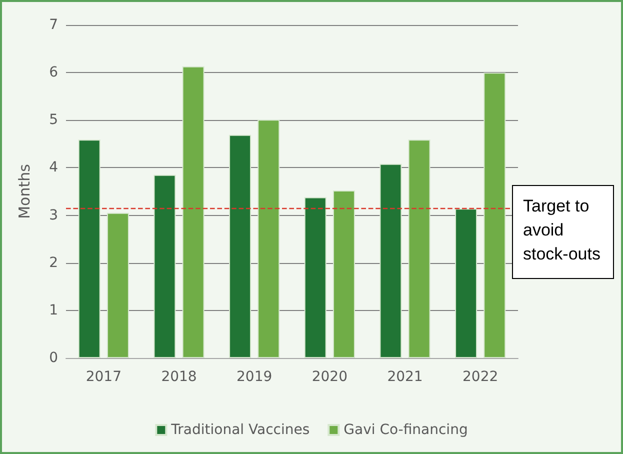  Describe the element at coordinates (53, 25) in the screenshot. I see `y-tick-label: 7` at that location.